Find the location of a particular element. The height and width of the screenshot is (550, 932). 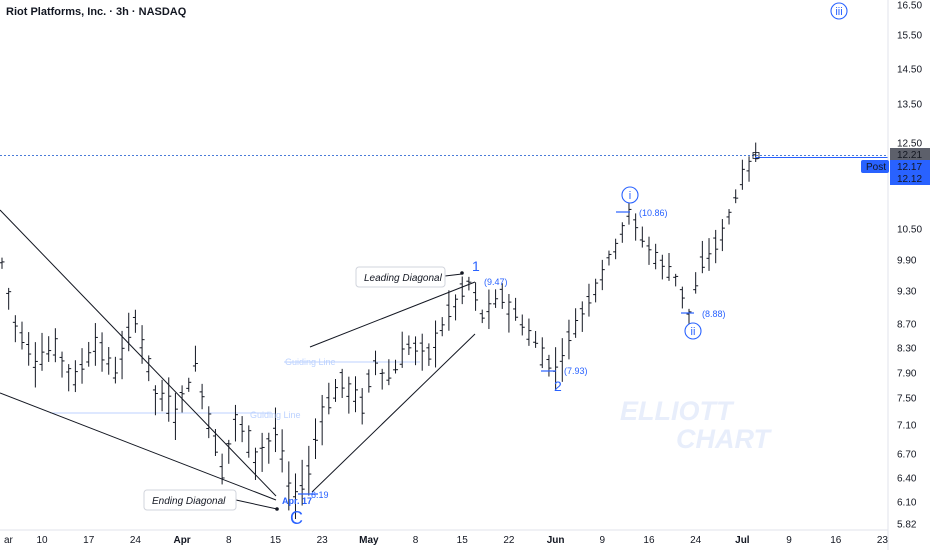

price-marker is located at coordinates (756, 155).